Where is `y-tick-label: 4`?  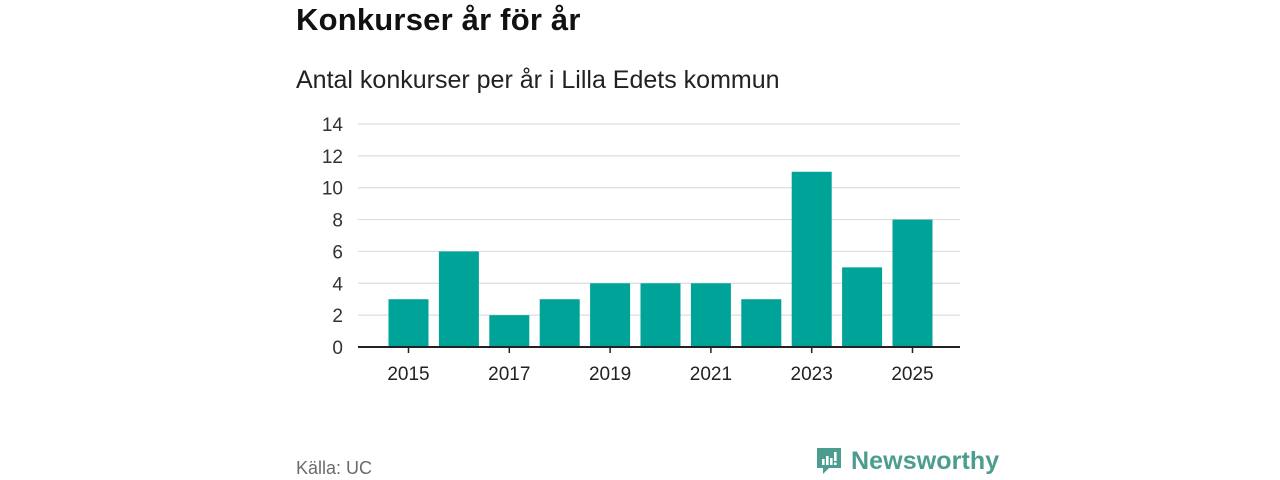
y-tick-label: 4 is located at coordinates (337, 284).